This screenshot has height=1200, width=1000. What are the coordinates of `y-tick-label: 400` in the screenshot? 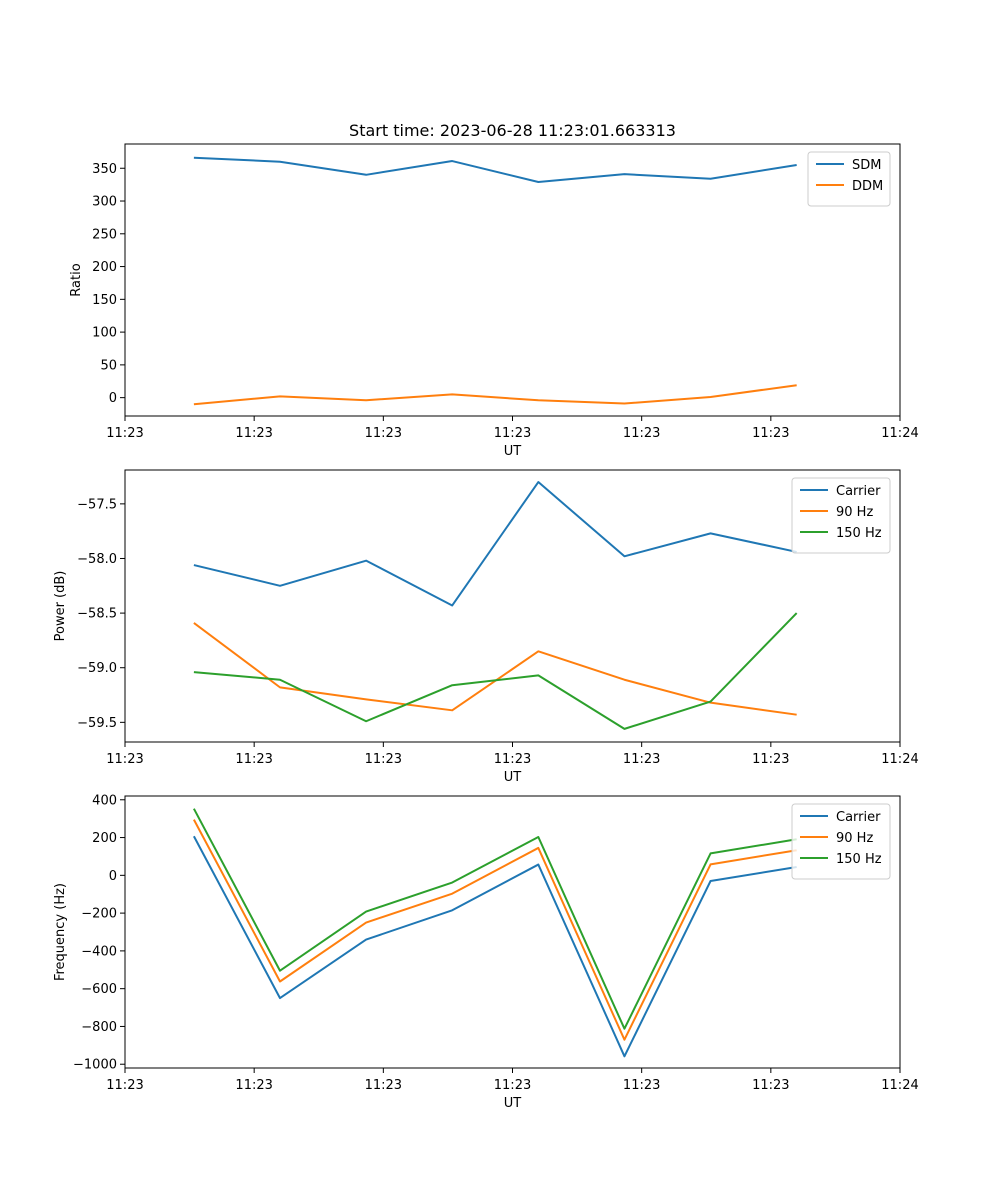 It's located at (104, 800).